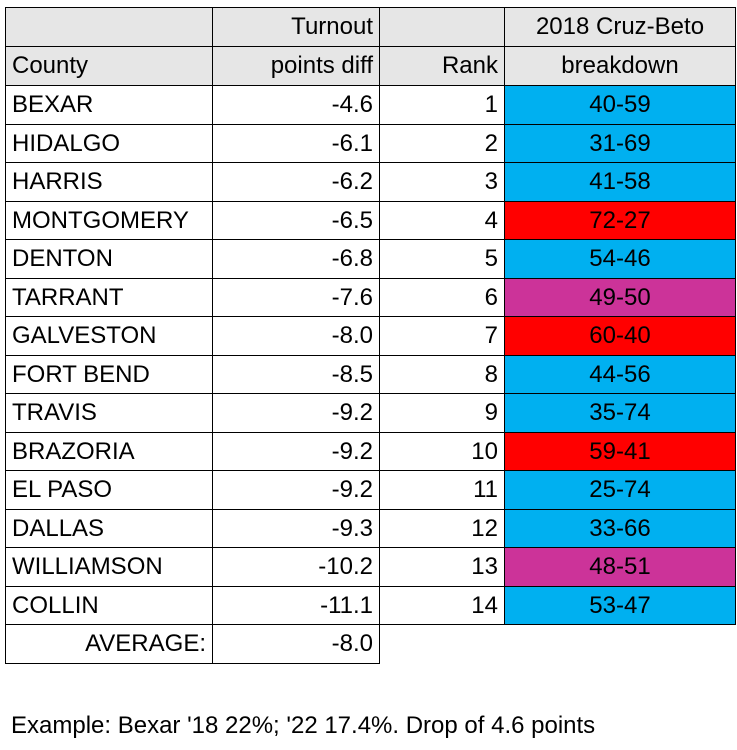  I want to click on county-cell: HIDALGO, so click(109, 143).